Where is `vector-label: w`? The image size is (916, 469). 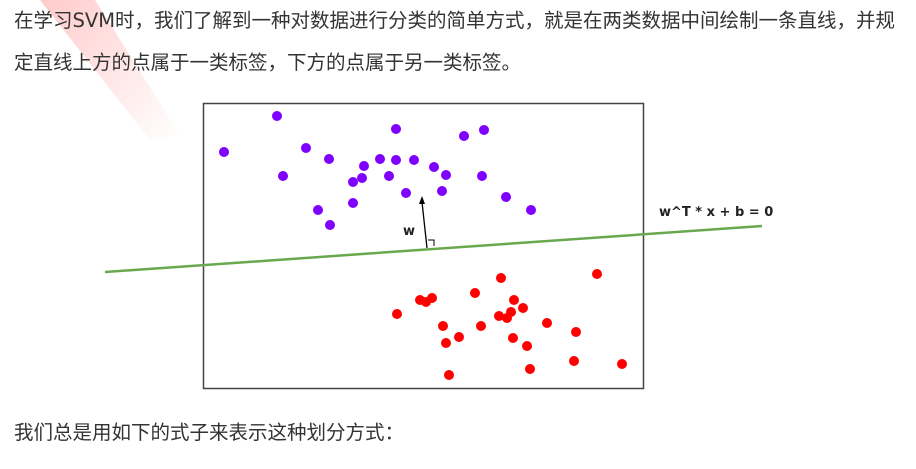 vector-label: w is located at coordinates (409, 231).